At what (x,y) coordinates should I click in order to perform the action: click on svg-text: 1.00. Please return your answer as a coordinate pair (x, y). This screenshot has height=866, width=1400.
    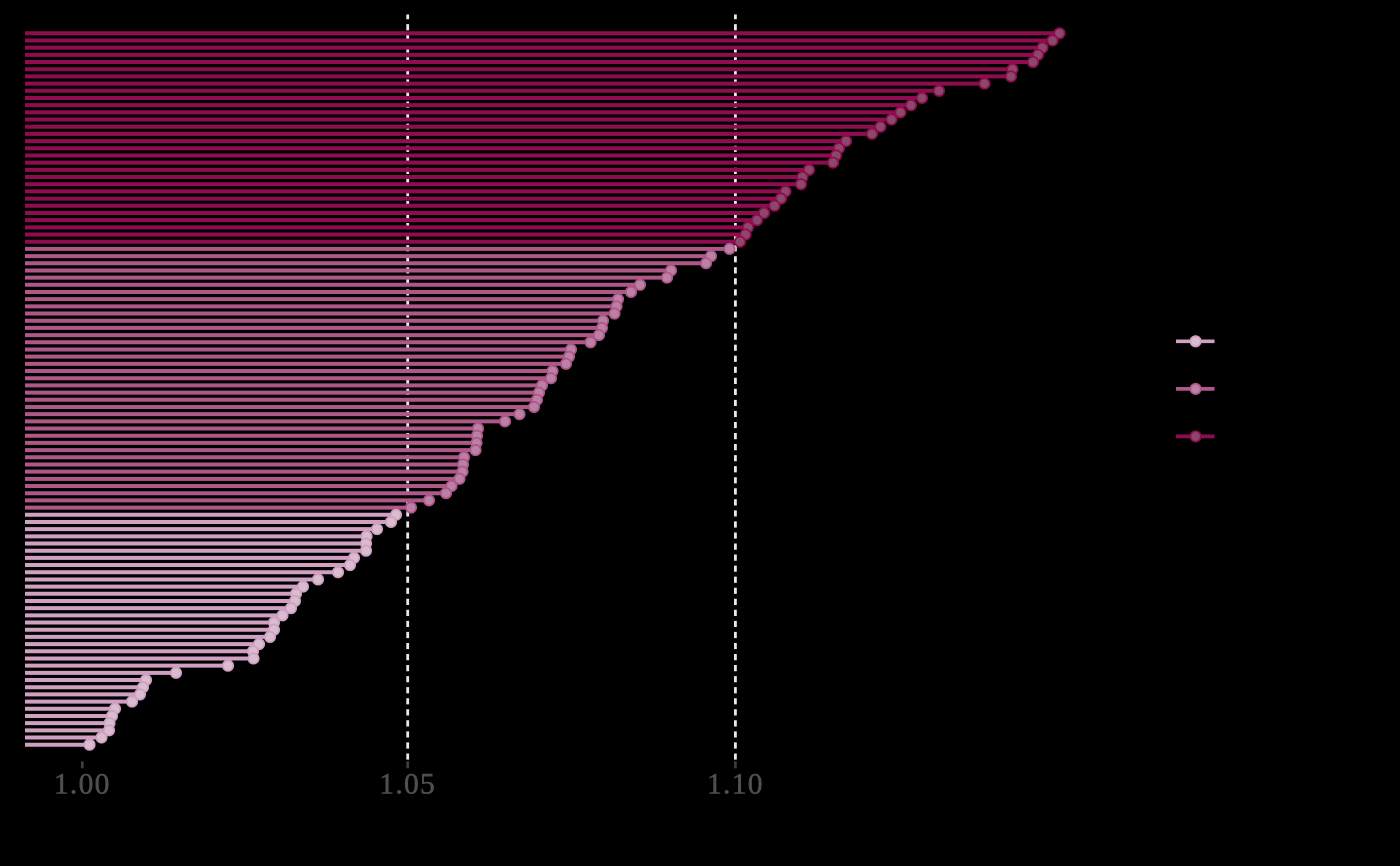
    Looking at the image, I should click on (82, 785).